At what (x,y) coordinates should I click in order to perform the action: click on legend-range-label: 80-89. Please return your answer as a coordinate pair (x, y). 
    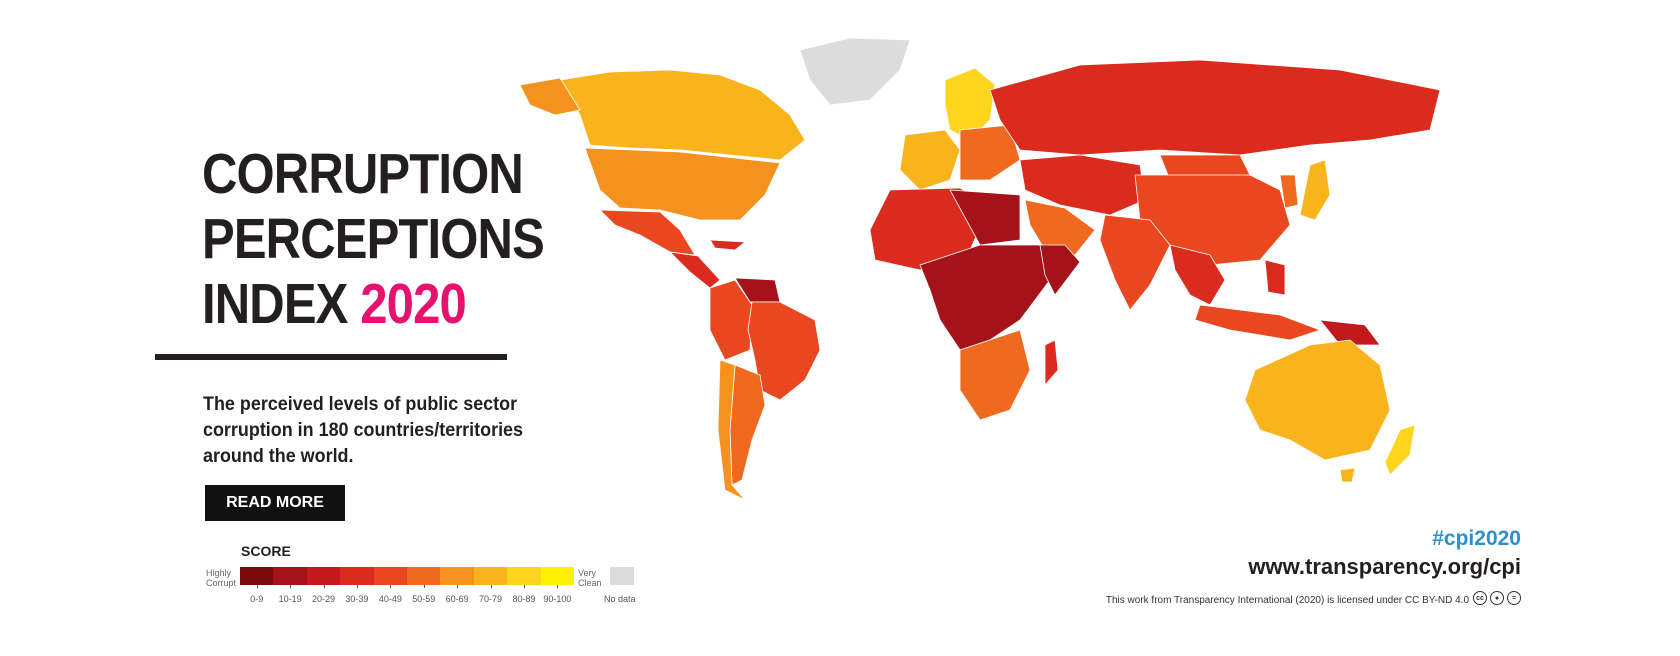
    Looking at the image, I should click on (524, 599).